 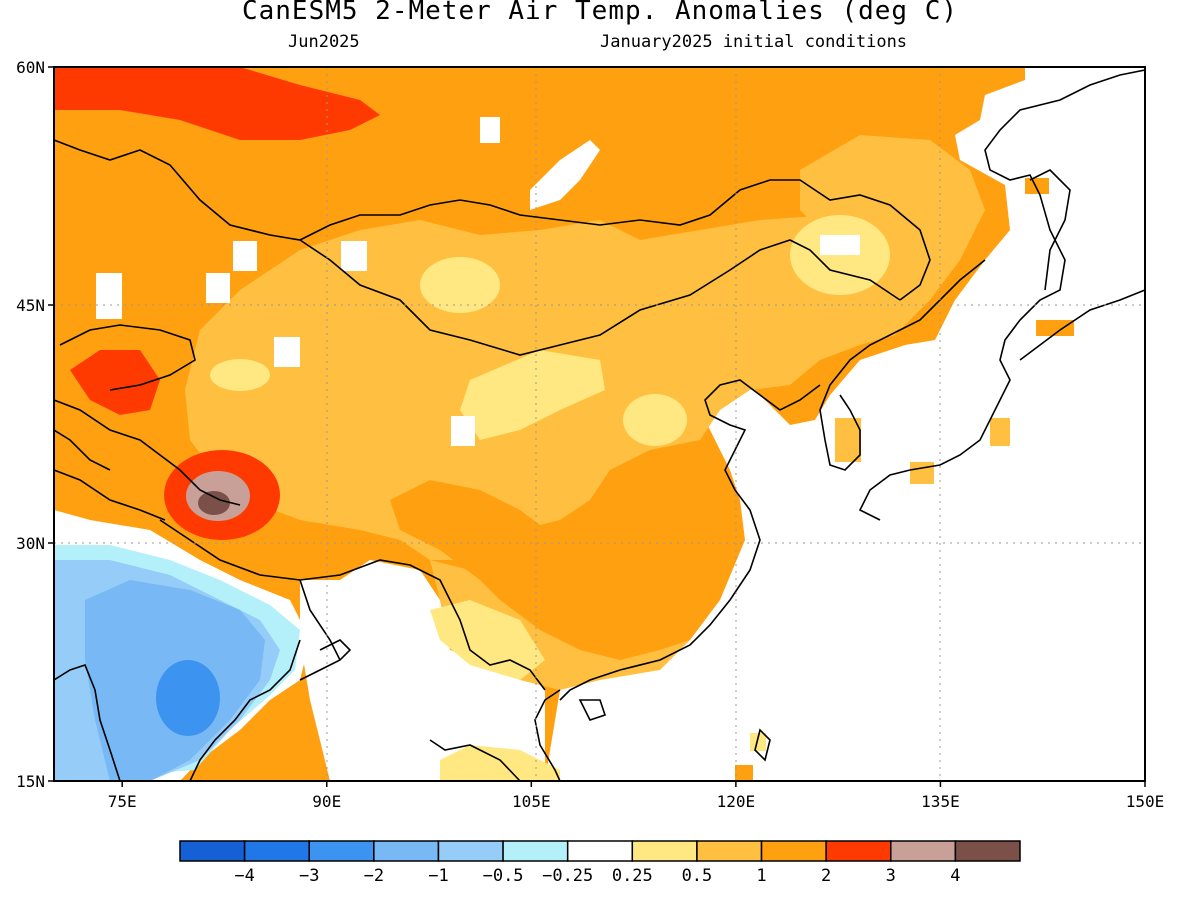 What do you see at coordinates (30, 543) in the screenshot?
I see `lat-label: 30N` at bounding box center [30, 543].